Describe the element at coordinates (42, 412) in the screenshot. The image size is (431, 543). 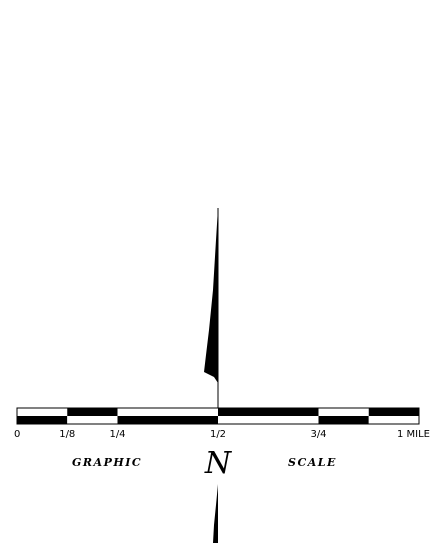
I see `scale-segment-0-top` at that location.